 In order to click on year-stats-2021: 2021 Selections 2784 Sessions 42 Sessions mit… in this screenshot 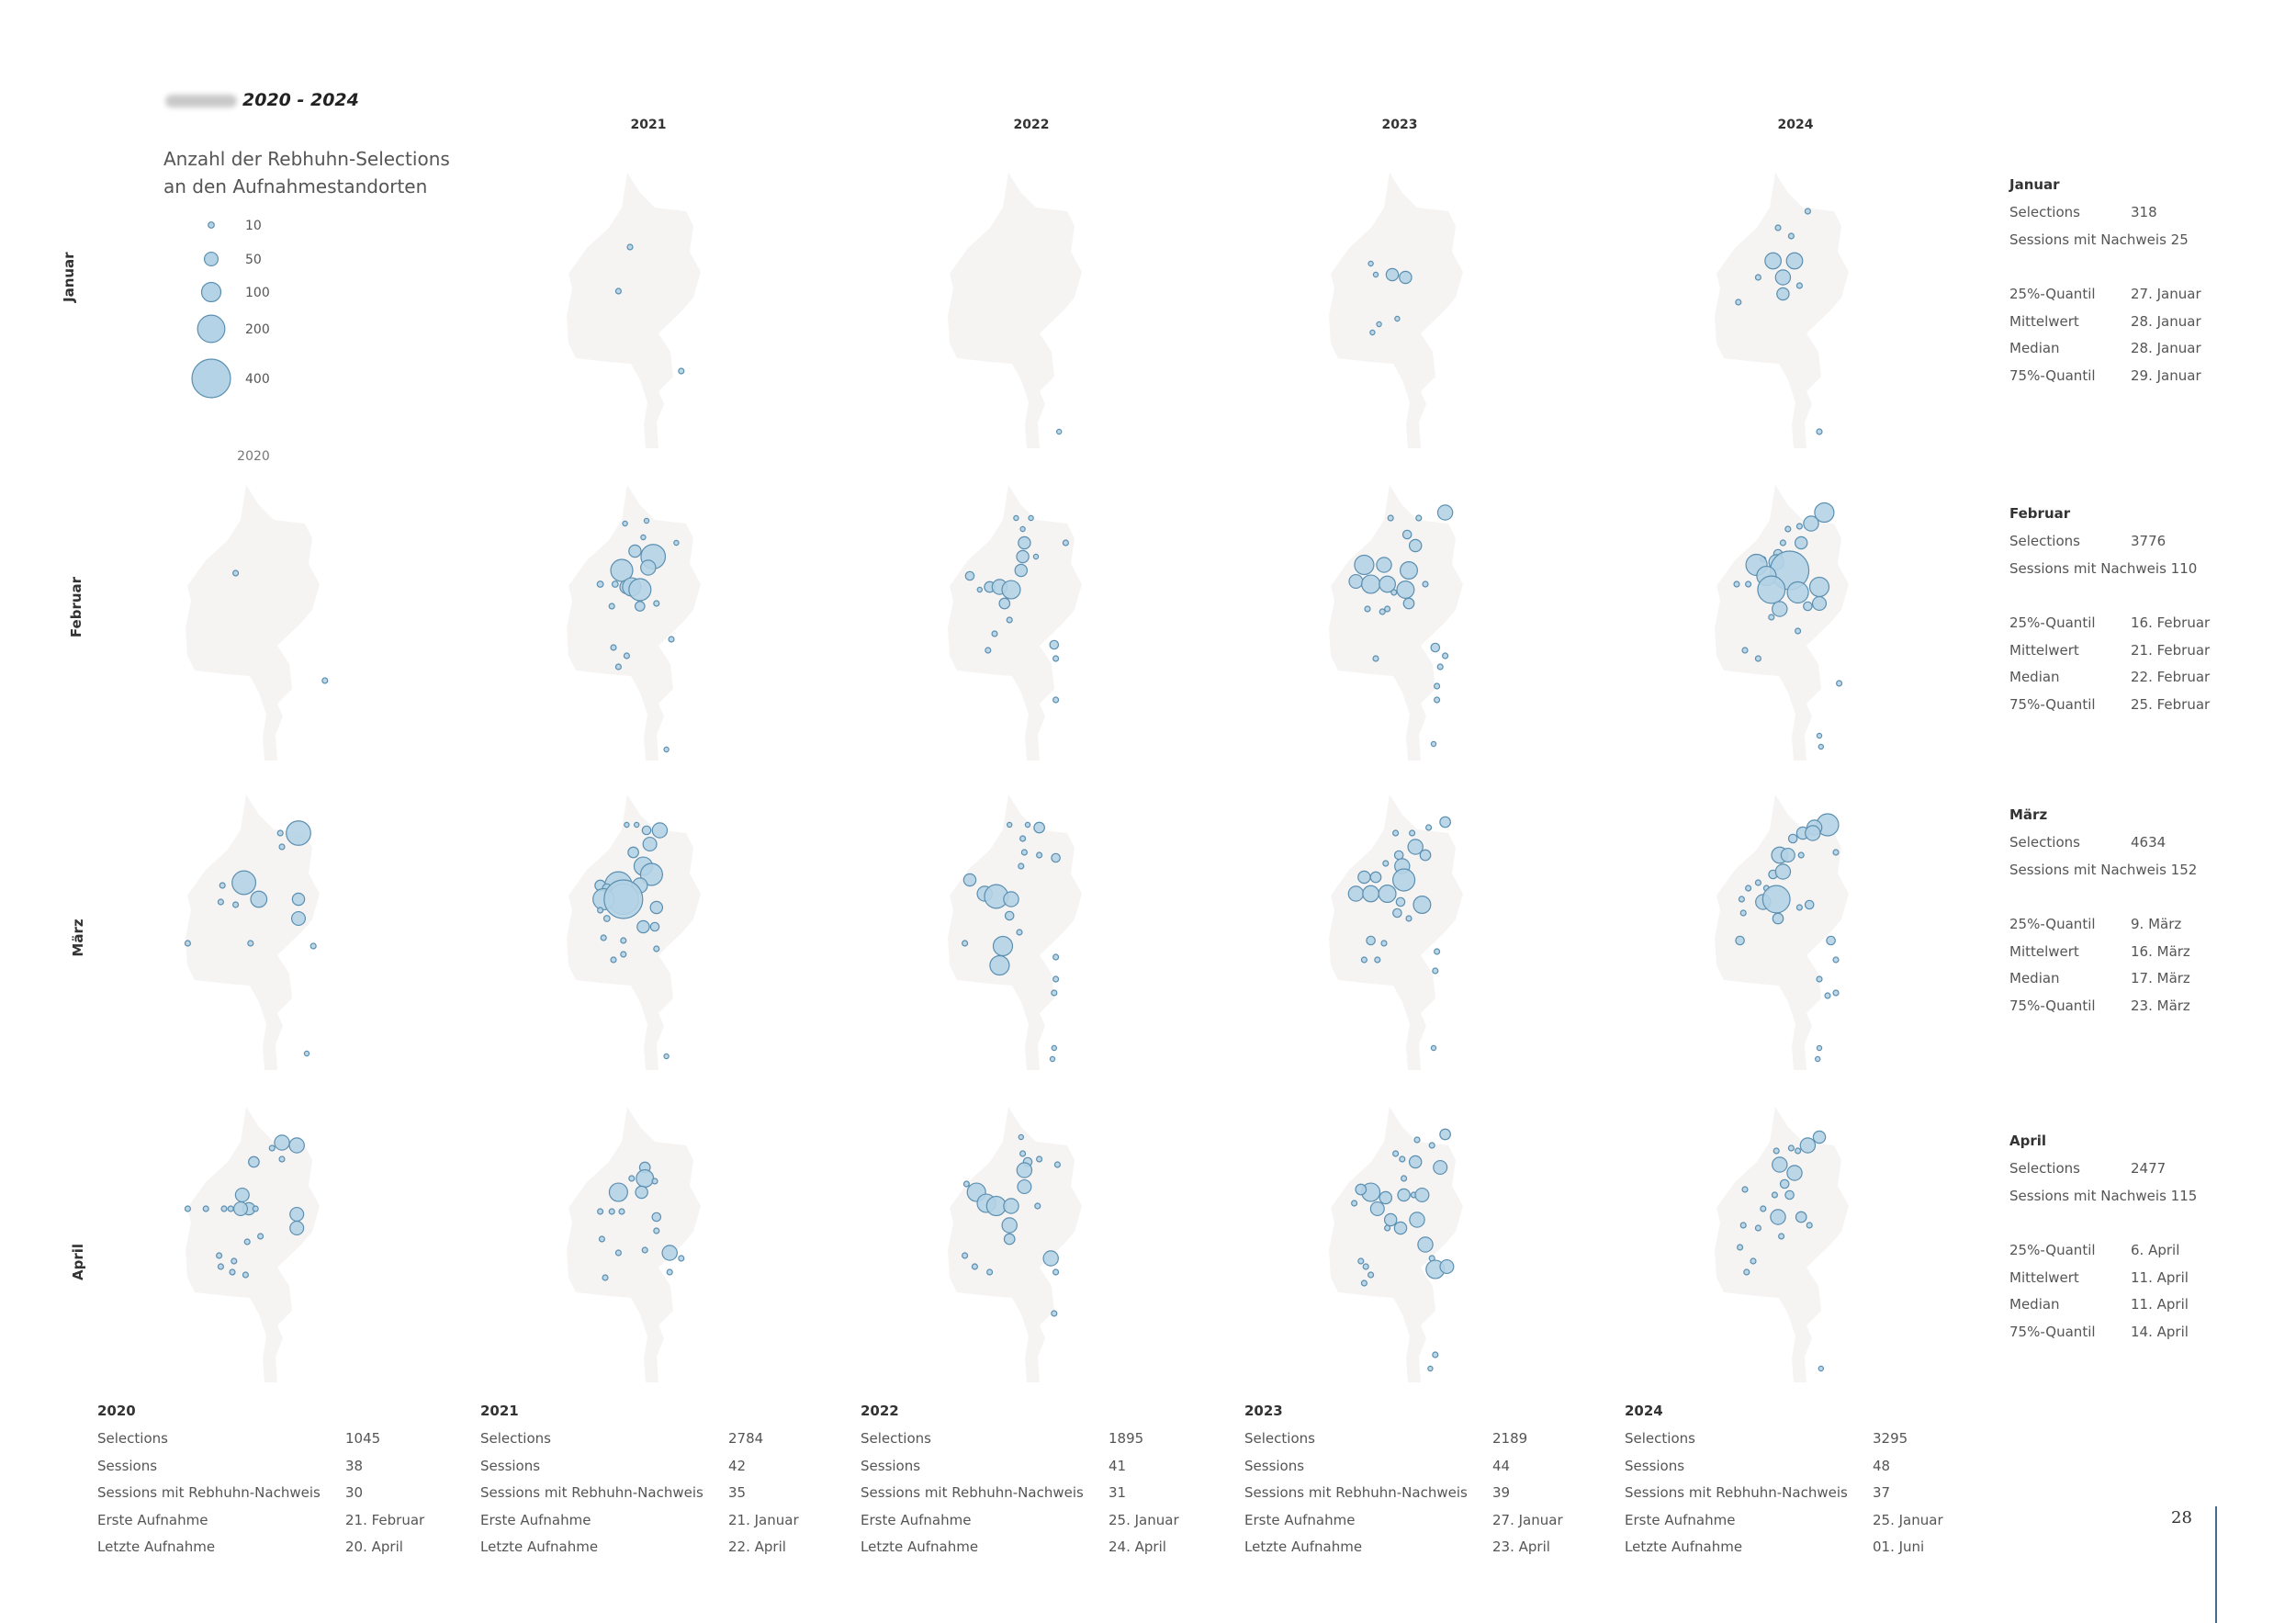, I will do `click(639, 1484)`.